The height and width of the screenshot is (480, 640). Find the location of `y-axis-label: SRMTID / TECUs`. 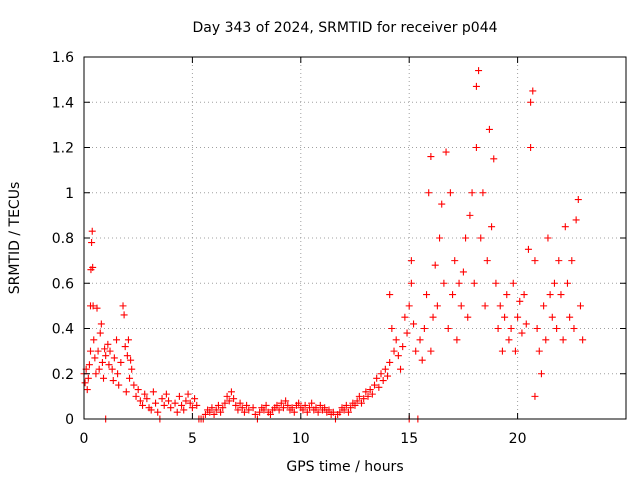

y-axis-label: SRMTID / TECUs is located at coordinates (15, 238).